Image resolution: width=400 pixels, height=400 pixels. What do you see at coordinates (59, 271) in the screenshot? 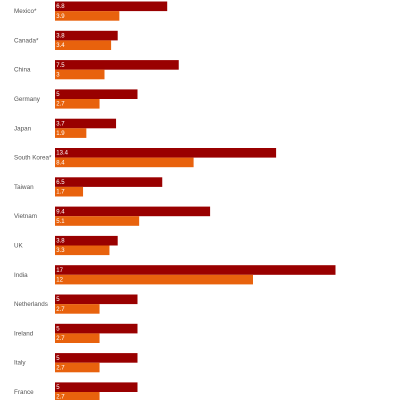
I see `data-label: 17` at bounding box center [59, 271].